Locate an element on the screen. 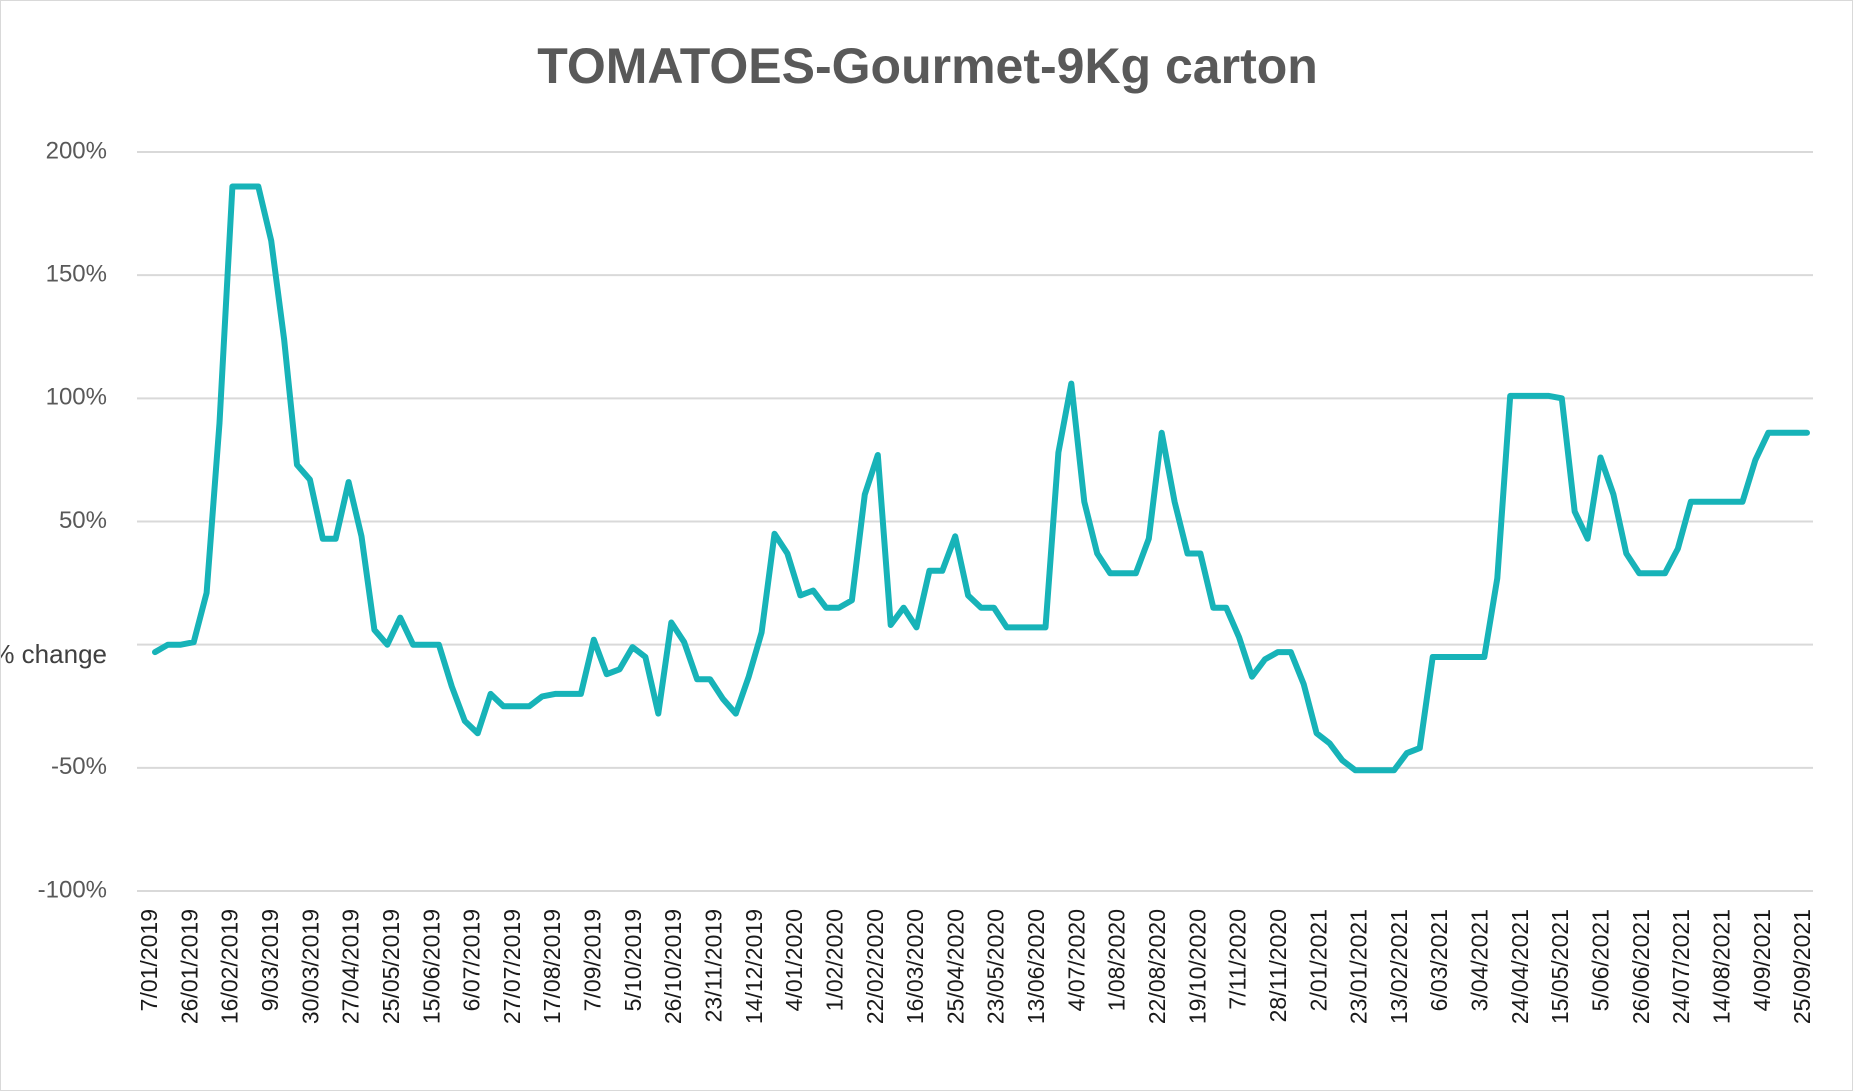 The width and height of the screenshot is (1853, 1092). x-tick-label: 27/04/2019 is located at coordinates (351, 966).